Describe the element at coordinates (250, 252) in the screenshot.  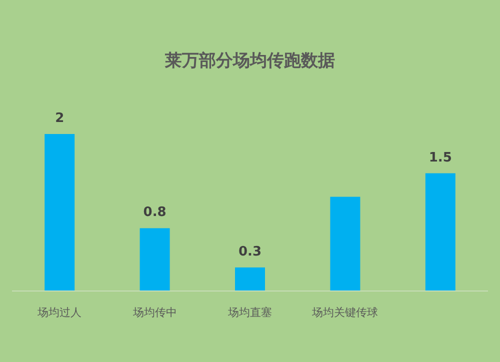
I see `data-label: 0.3` at that location.